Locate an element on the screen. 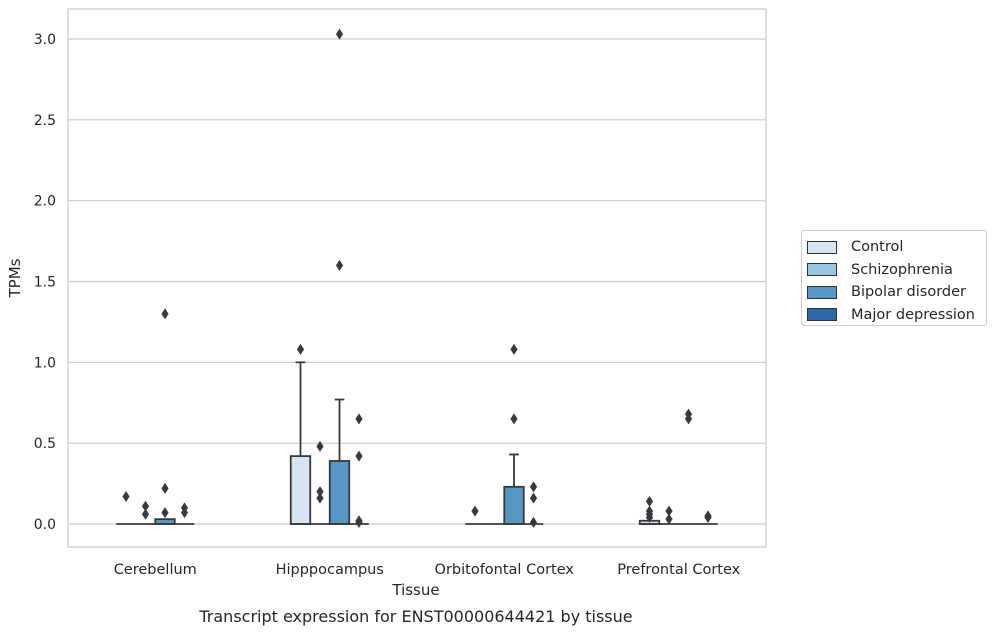 Image resolution: width=997 pixels, height=638 pixels. box-bipolar-disorder-hipppocampus is located at coordinates (339, 276).